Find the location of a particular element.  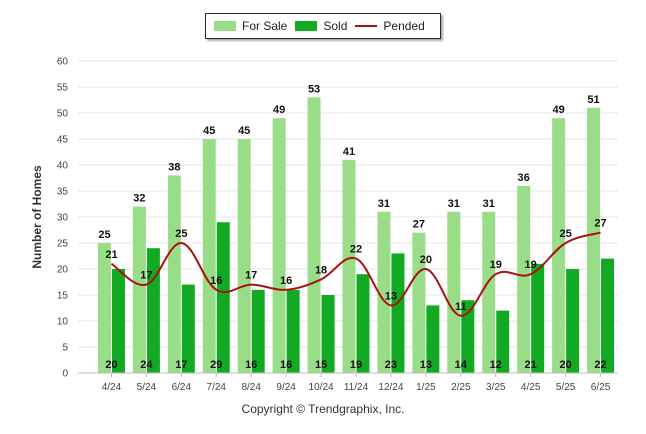

legend-label-pended: Pended is located at coordinates (404, 26).